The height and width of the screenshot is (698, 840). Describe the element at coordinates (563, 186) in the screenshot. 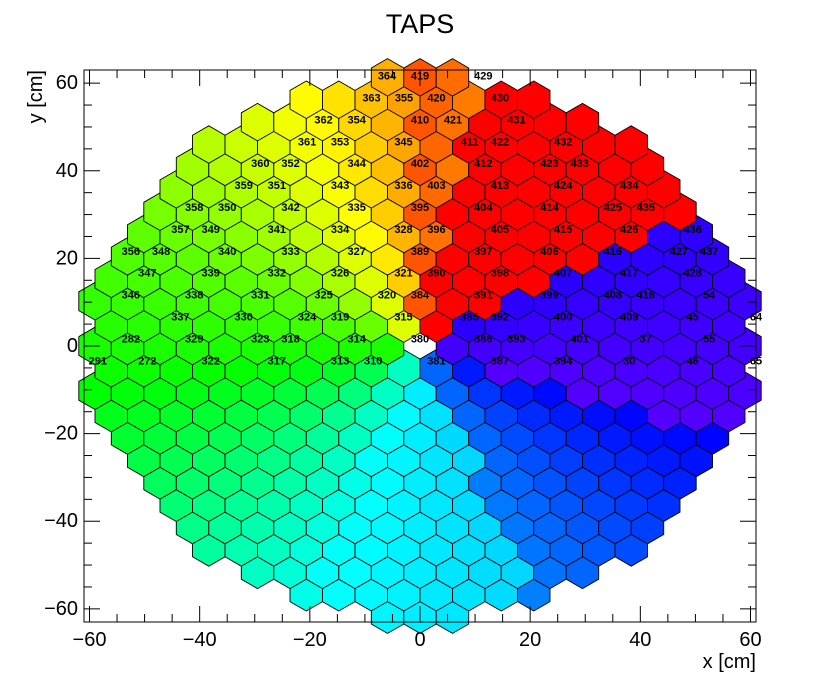

I see `cell-id-label: 424` at that location.